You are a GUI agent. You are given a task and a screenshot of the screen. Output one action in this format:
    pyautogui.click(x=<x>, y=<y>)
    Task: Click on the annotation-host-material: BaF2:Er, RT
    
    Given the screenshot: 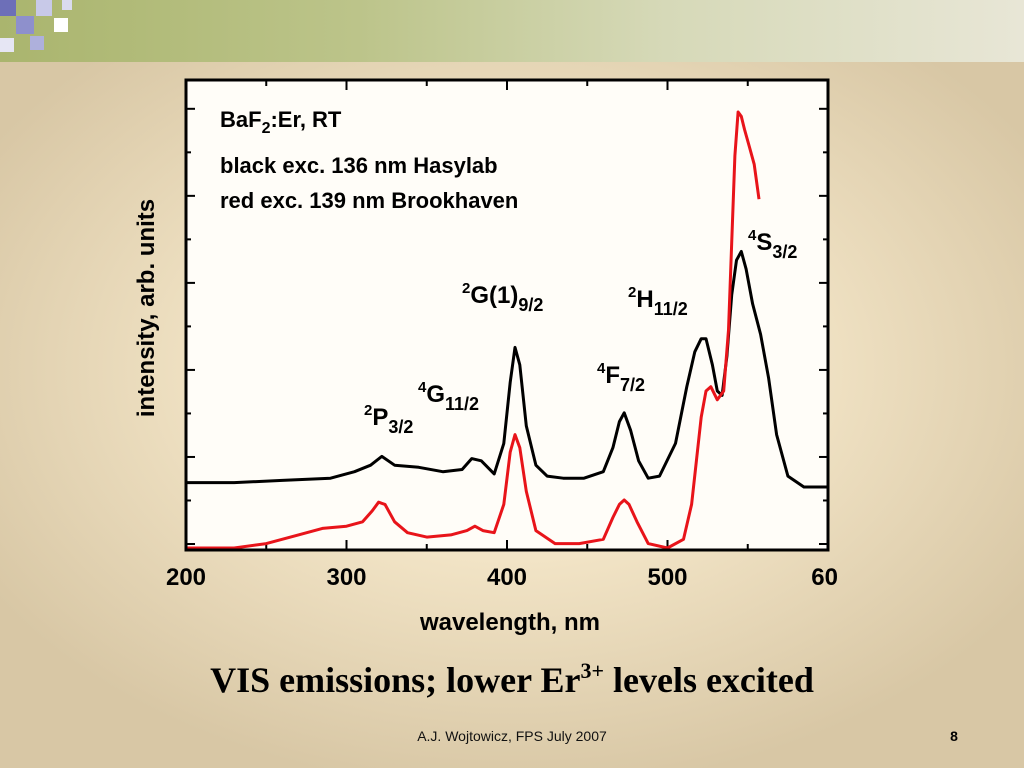 What is the action you would take?
    pyautogui.click(x=281, y=122)
    